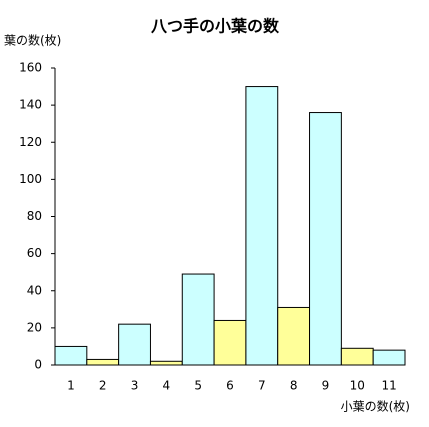  I want to click on y-tick-label: 160, so click(30, 68).